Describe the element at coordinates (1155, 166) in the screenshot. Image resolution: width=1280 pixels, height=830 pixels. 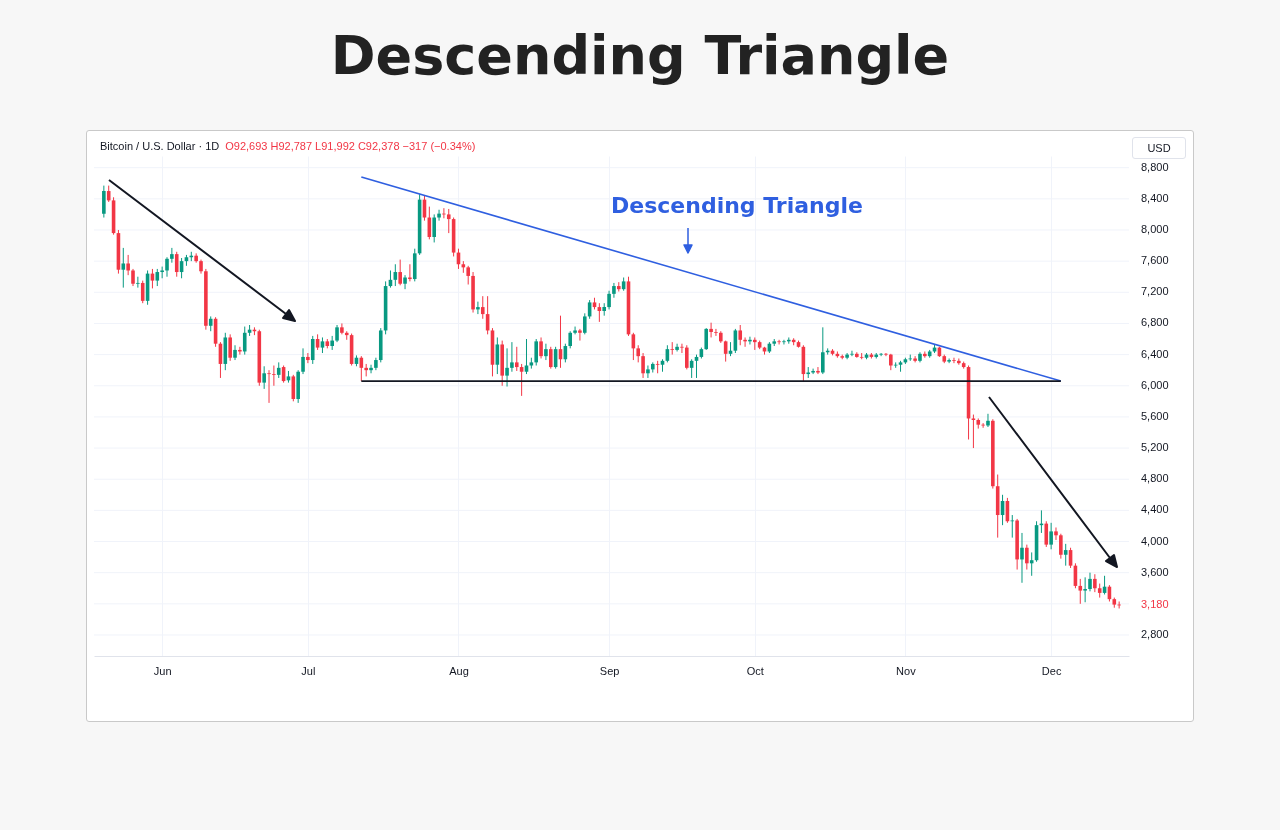
I see `y-tick-label: 8,800` at that location.